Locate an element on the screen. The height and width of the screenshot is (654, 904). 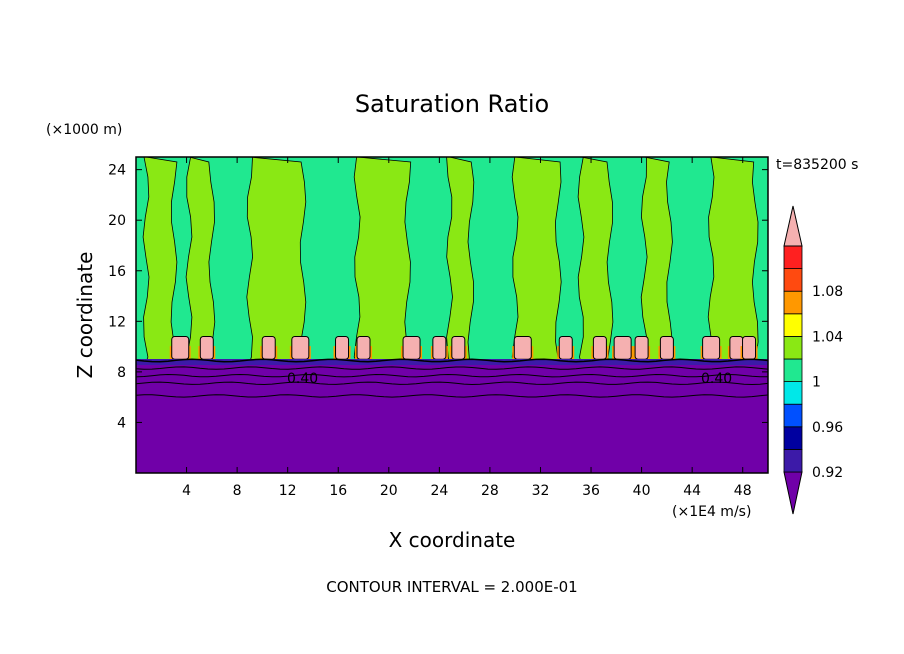
x-tick-label: 12 is located at coordinates (288, 491).